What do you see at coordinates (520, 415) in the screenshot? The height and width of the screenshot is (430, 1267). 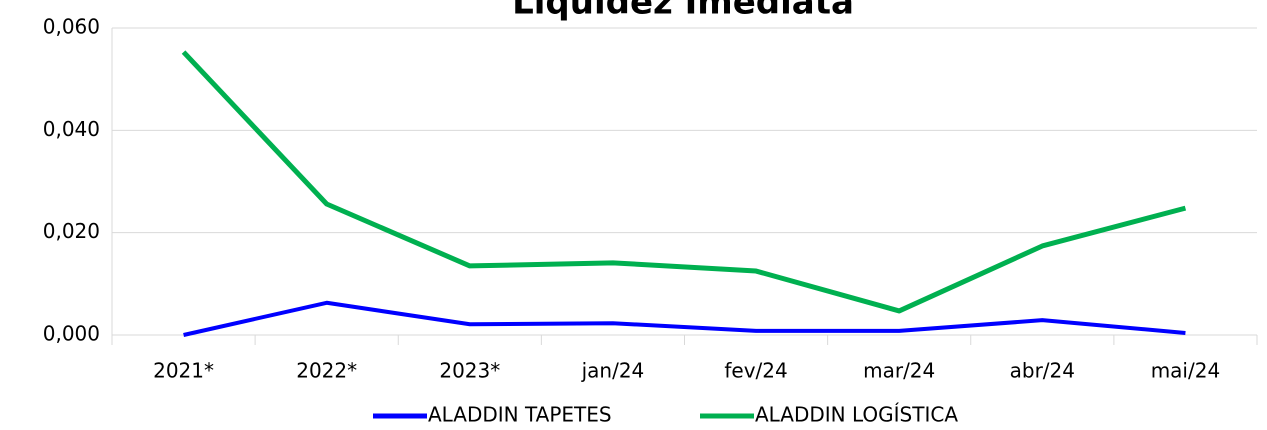 I see `legend-label: ALADDIN TAPETES` at bounding box center [520, 415].